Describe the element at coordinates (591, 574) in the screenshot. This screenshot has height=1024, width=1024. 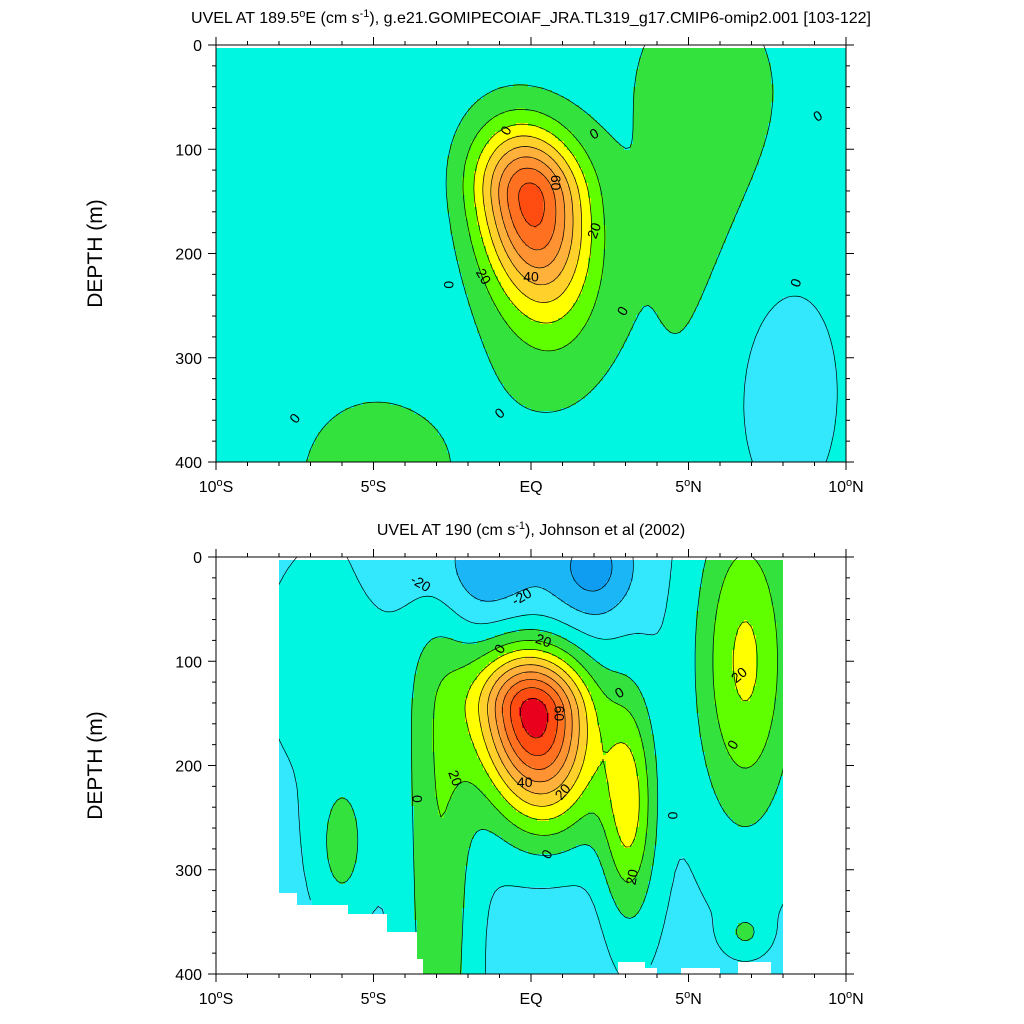
I see `contour-line--30` at that location.